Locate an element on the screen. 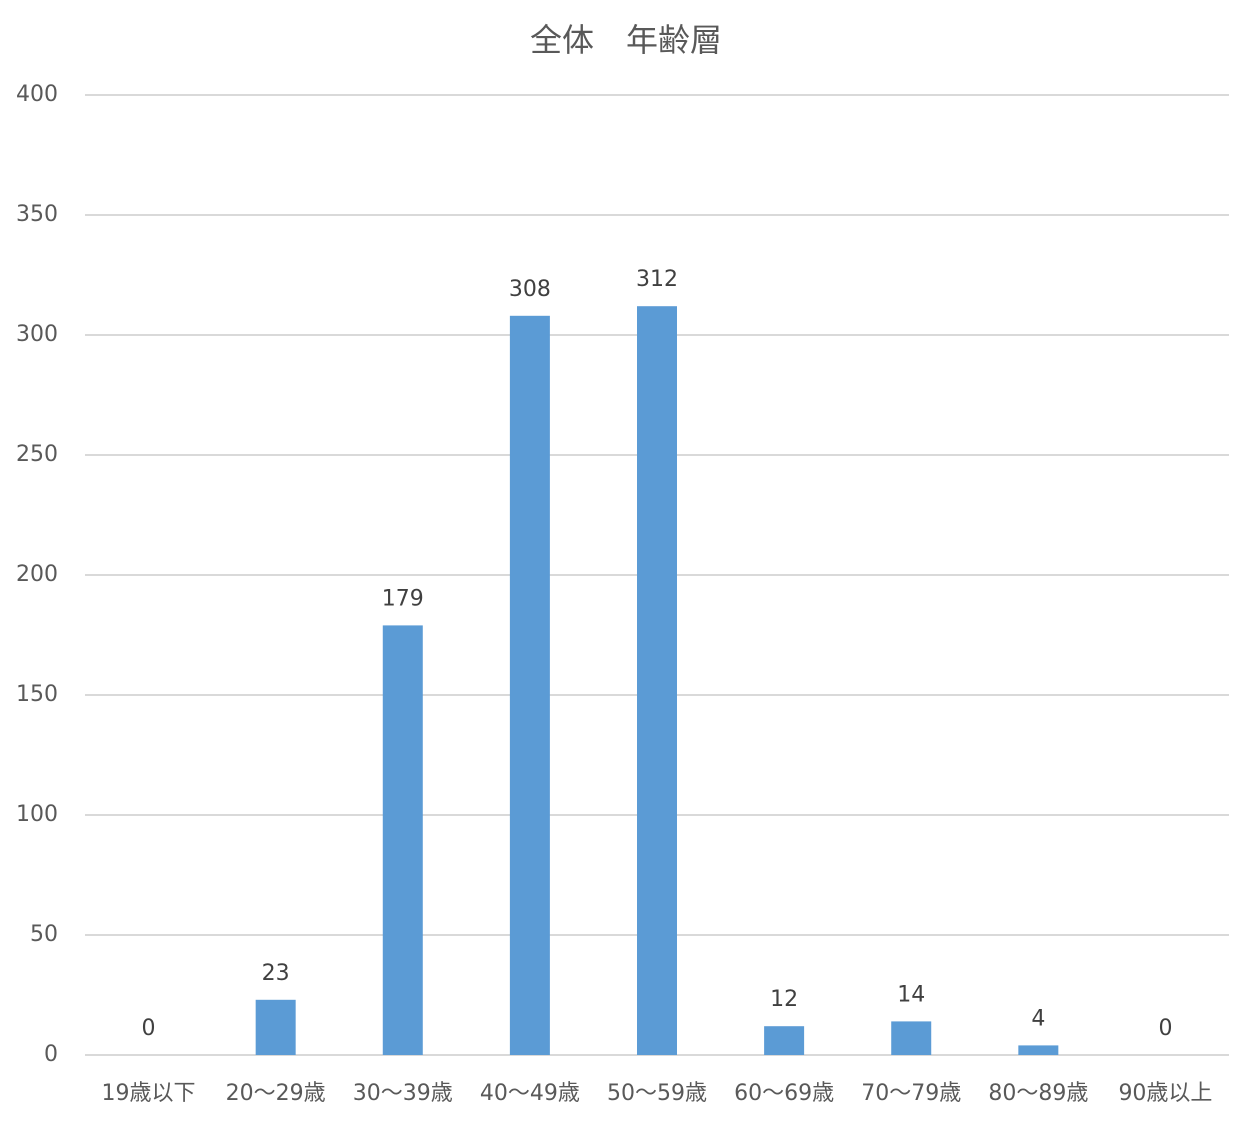  x-tick-label: 60～69歳 is located at coordinates (784, 1093).